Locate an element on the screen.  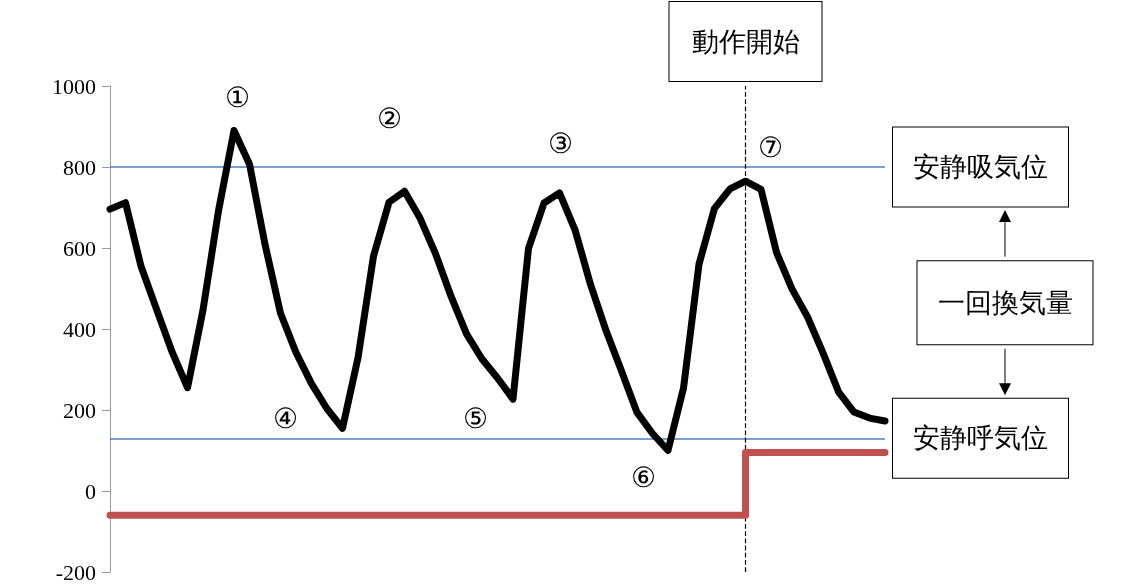
y-tick-label: 400 is located at coordinates (79, 329).